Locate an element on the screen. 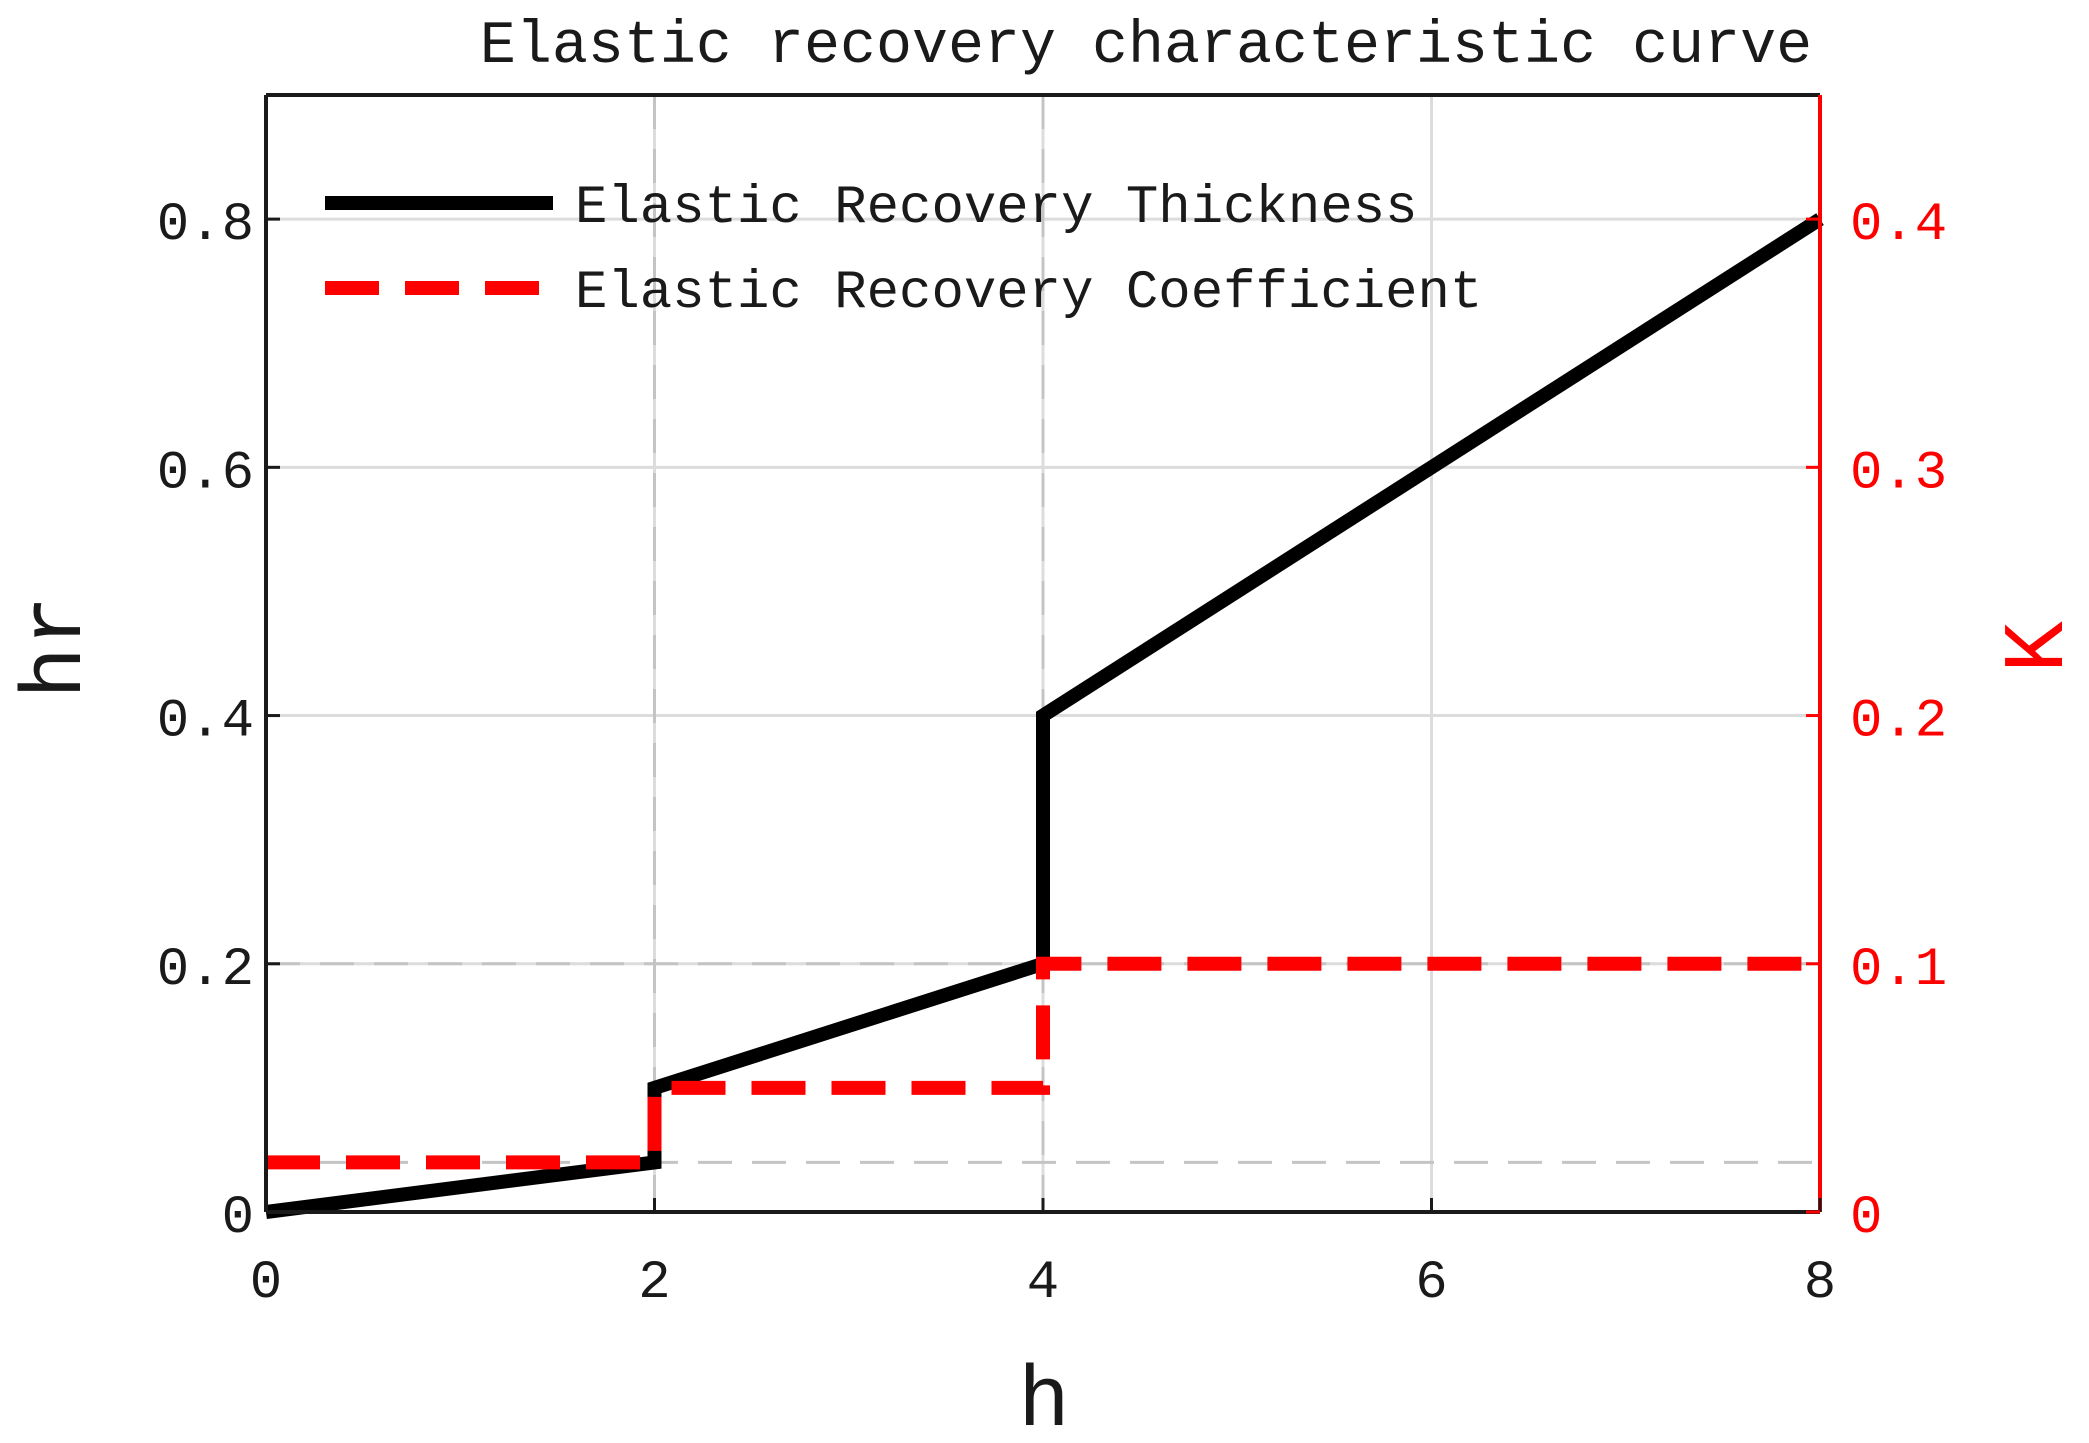  chart-title: Elastic recovery characteristic curve is located at coordinates (1146, 47).